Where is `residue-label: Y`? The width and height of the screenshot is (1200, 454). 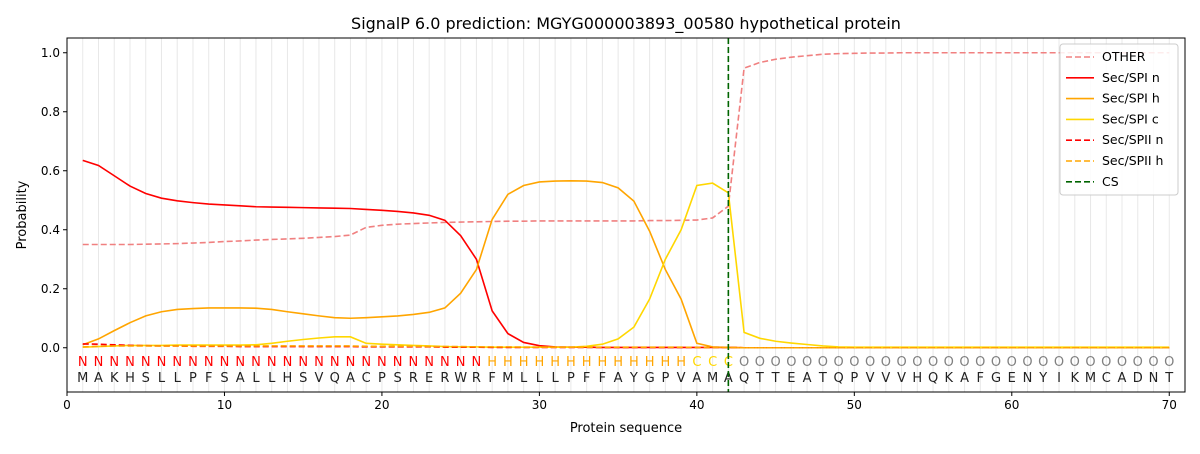
residue-label: Y is located at coordinates (633, 378).